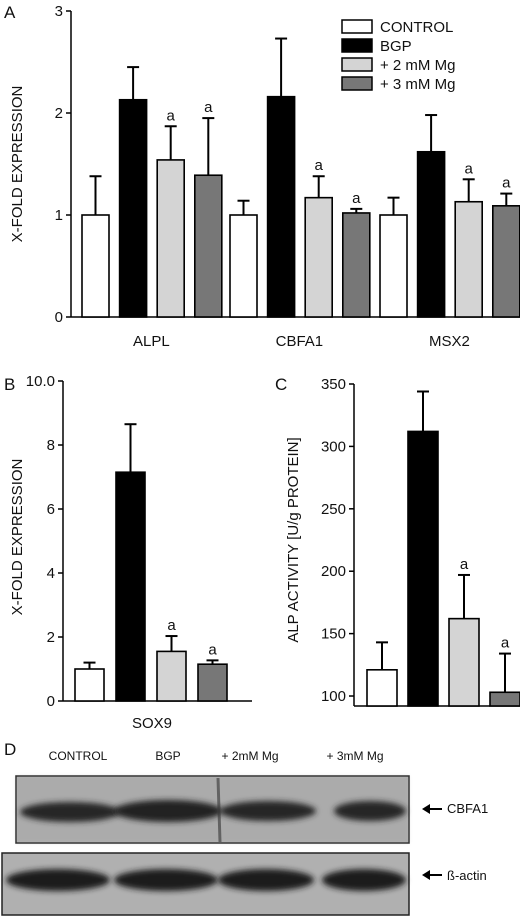 This screenshot has width=520, height=921. What do you see at coordinates (10, 12) in the screenshot?
I see `panel-letter-a: A` at bounding box center [10, 12].